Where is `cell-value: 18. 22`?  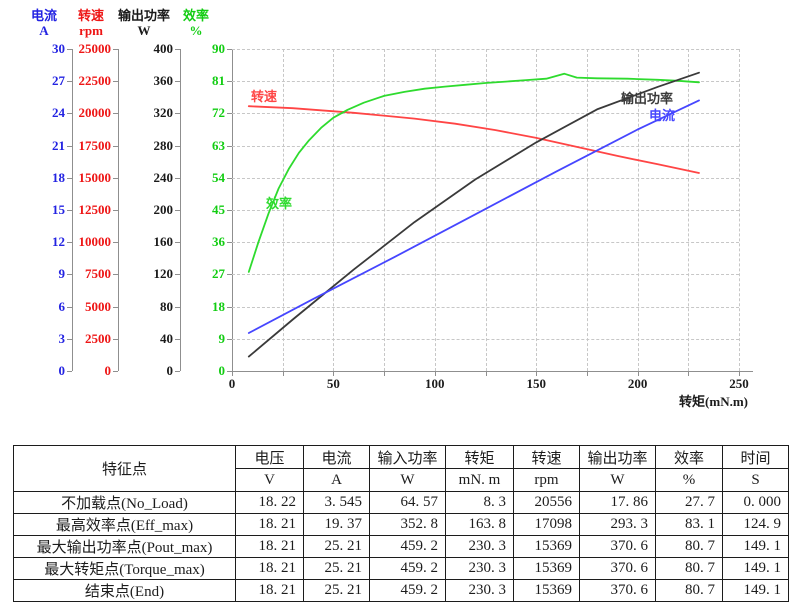
cell-value: 18. 22 is located at coordinates (269, 502).